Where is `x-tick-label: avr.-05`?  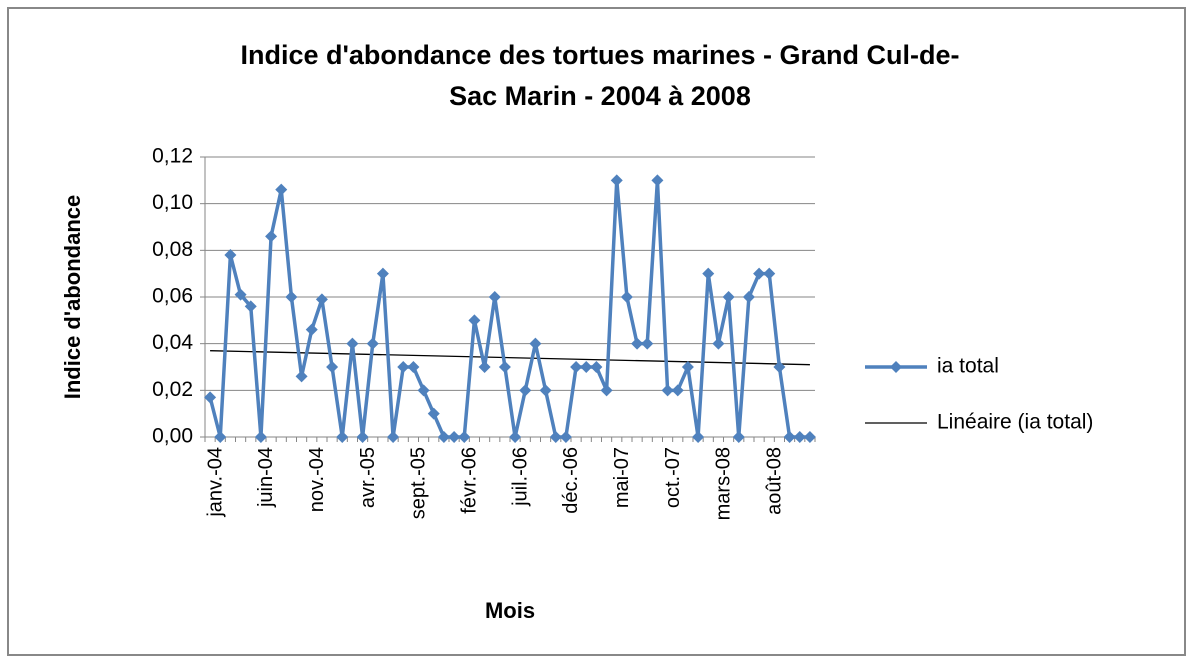
x-tick-label: avr.-05 is located at coordinates (368, 477).